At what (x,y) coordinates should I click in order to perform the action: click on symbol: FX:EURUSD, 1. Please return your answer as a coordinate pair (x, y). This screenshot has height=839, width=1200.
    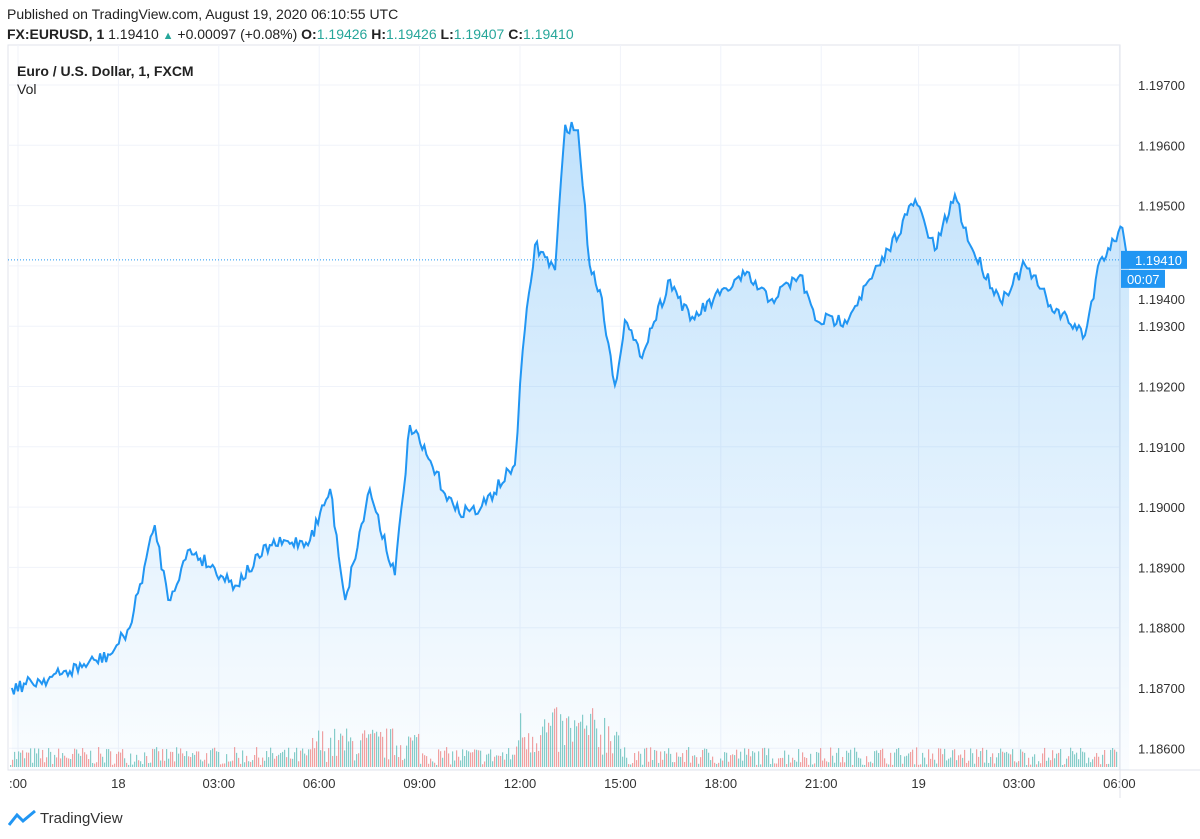
    Looking at the image, I should click on (56, 34).